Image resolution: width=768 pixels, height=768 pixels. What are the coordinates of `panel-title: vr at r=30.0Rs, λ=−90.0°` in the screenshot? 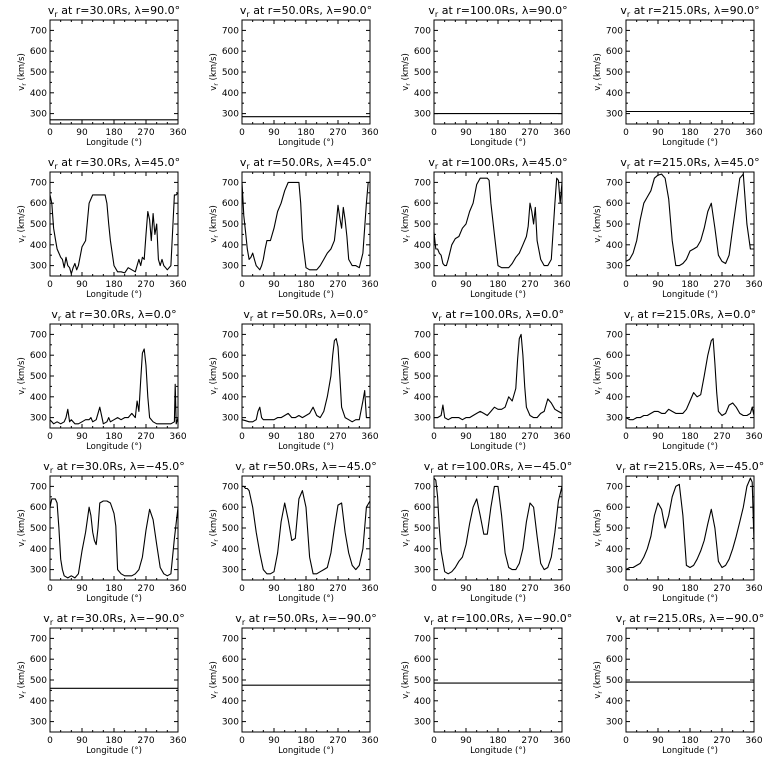 It's located at (113, 619).